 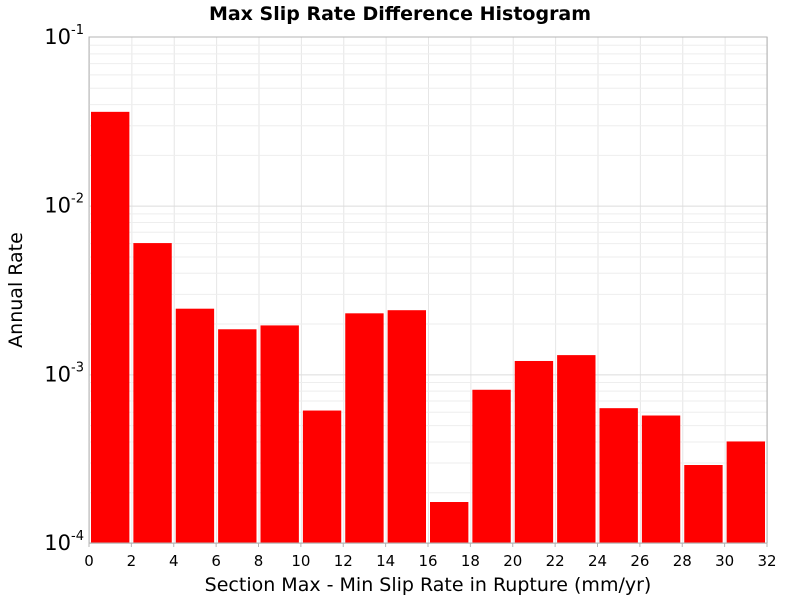 What do you see at coordinates (555, 561) in the screenshot?
I see `x-tick-label: 22` at bounding box center [555, 561].